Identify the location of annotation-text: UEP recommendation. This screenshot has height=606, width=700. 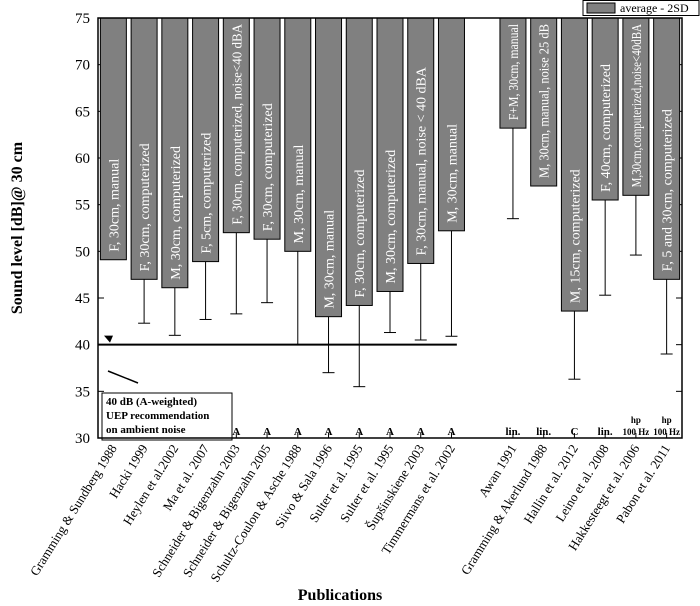
(157, 416).